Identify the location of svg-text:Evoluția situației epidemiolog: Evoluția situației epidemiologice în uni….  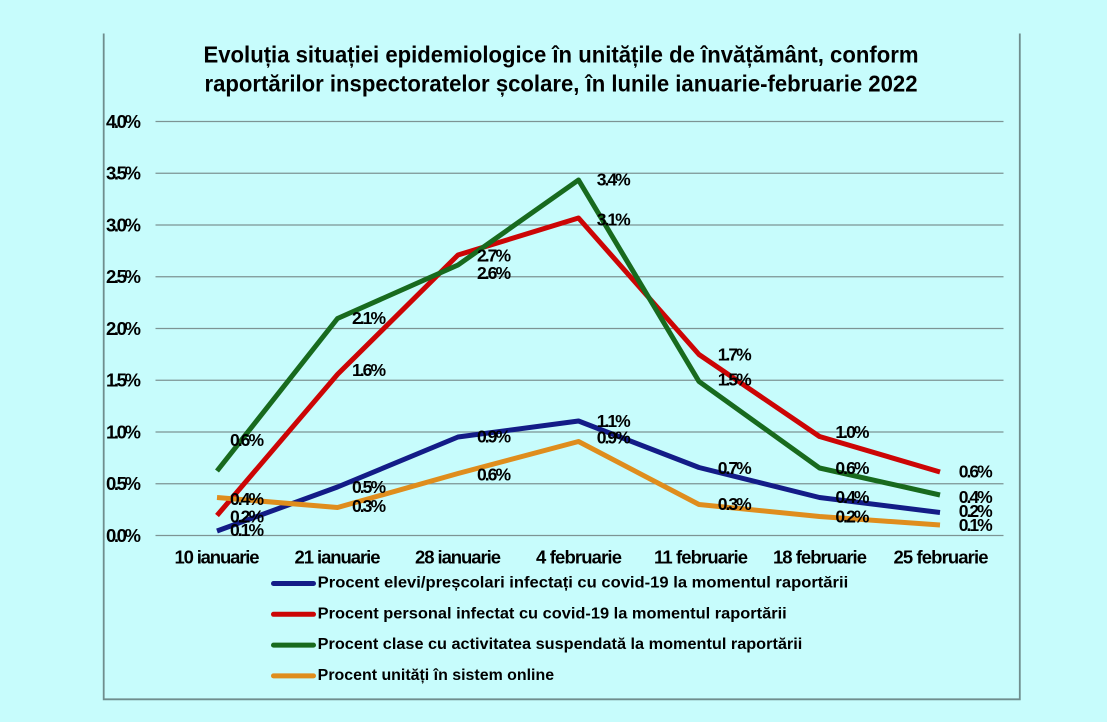
(561, 55).